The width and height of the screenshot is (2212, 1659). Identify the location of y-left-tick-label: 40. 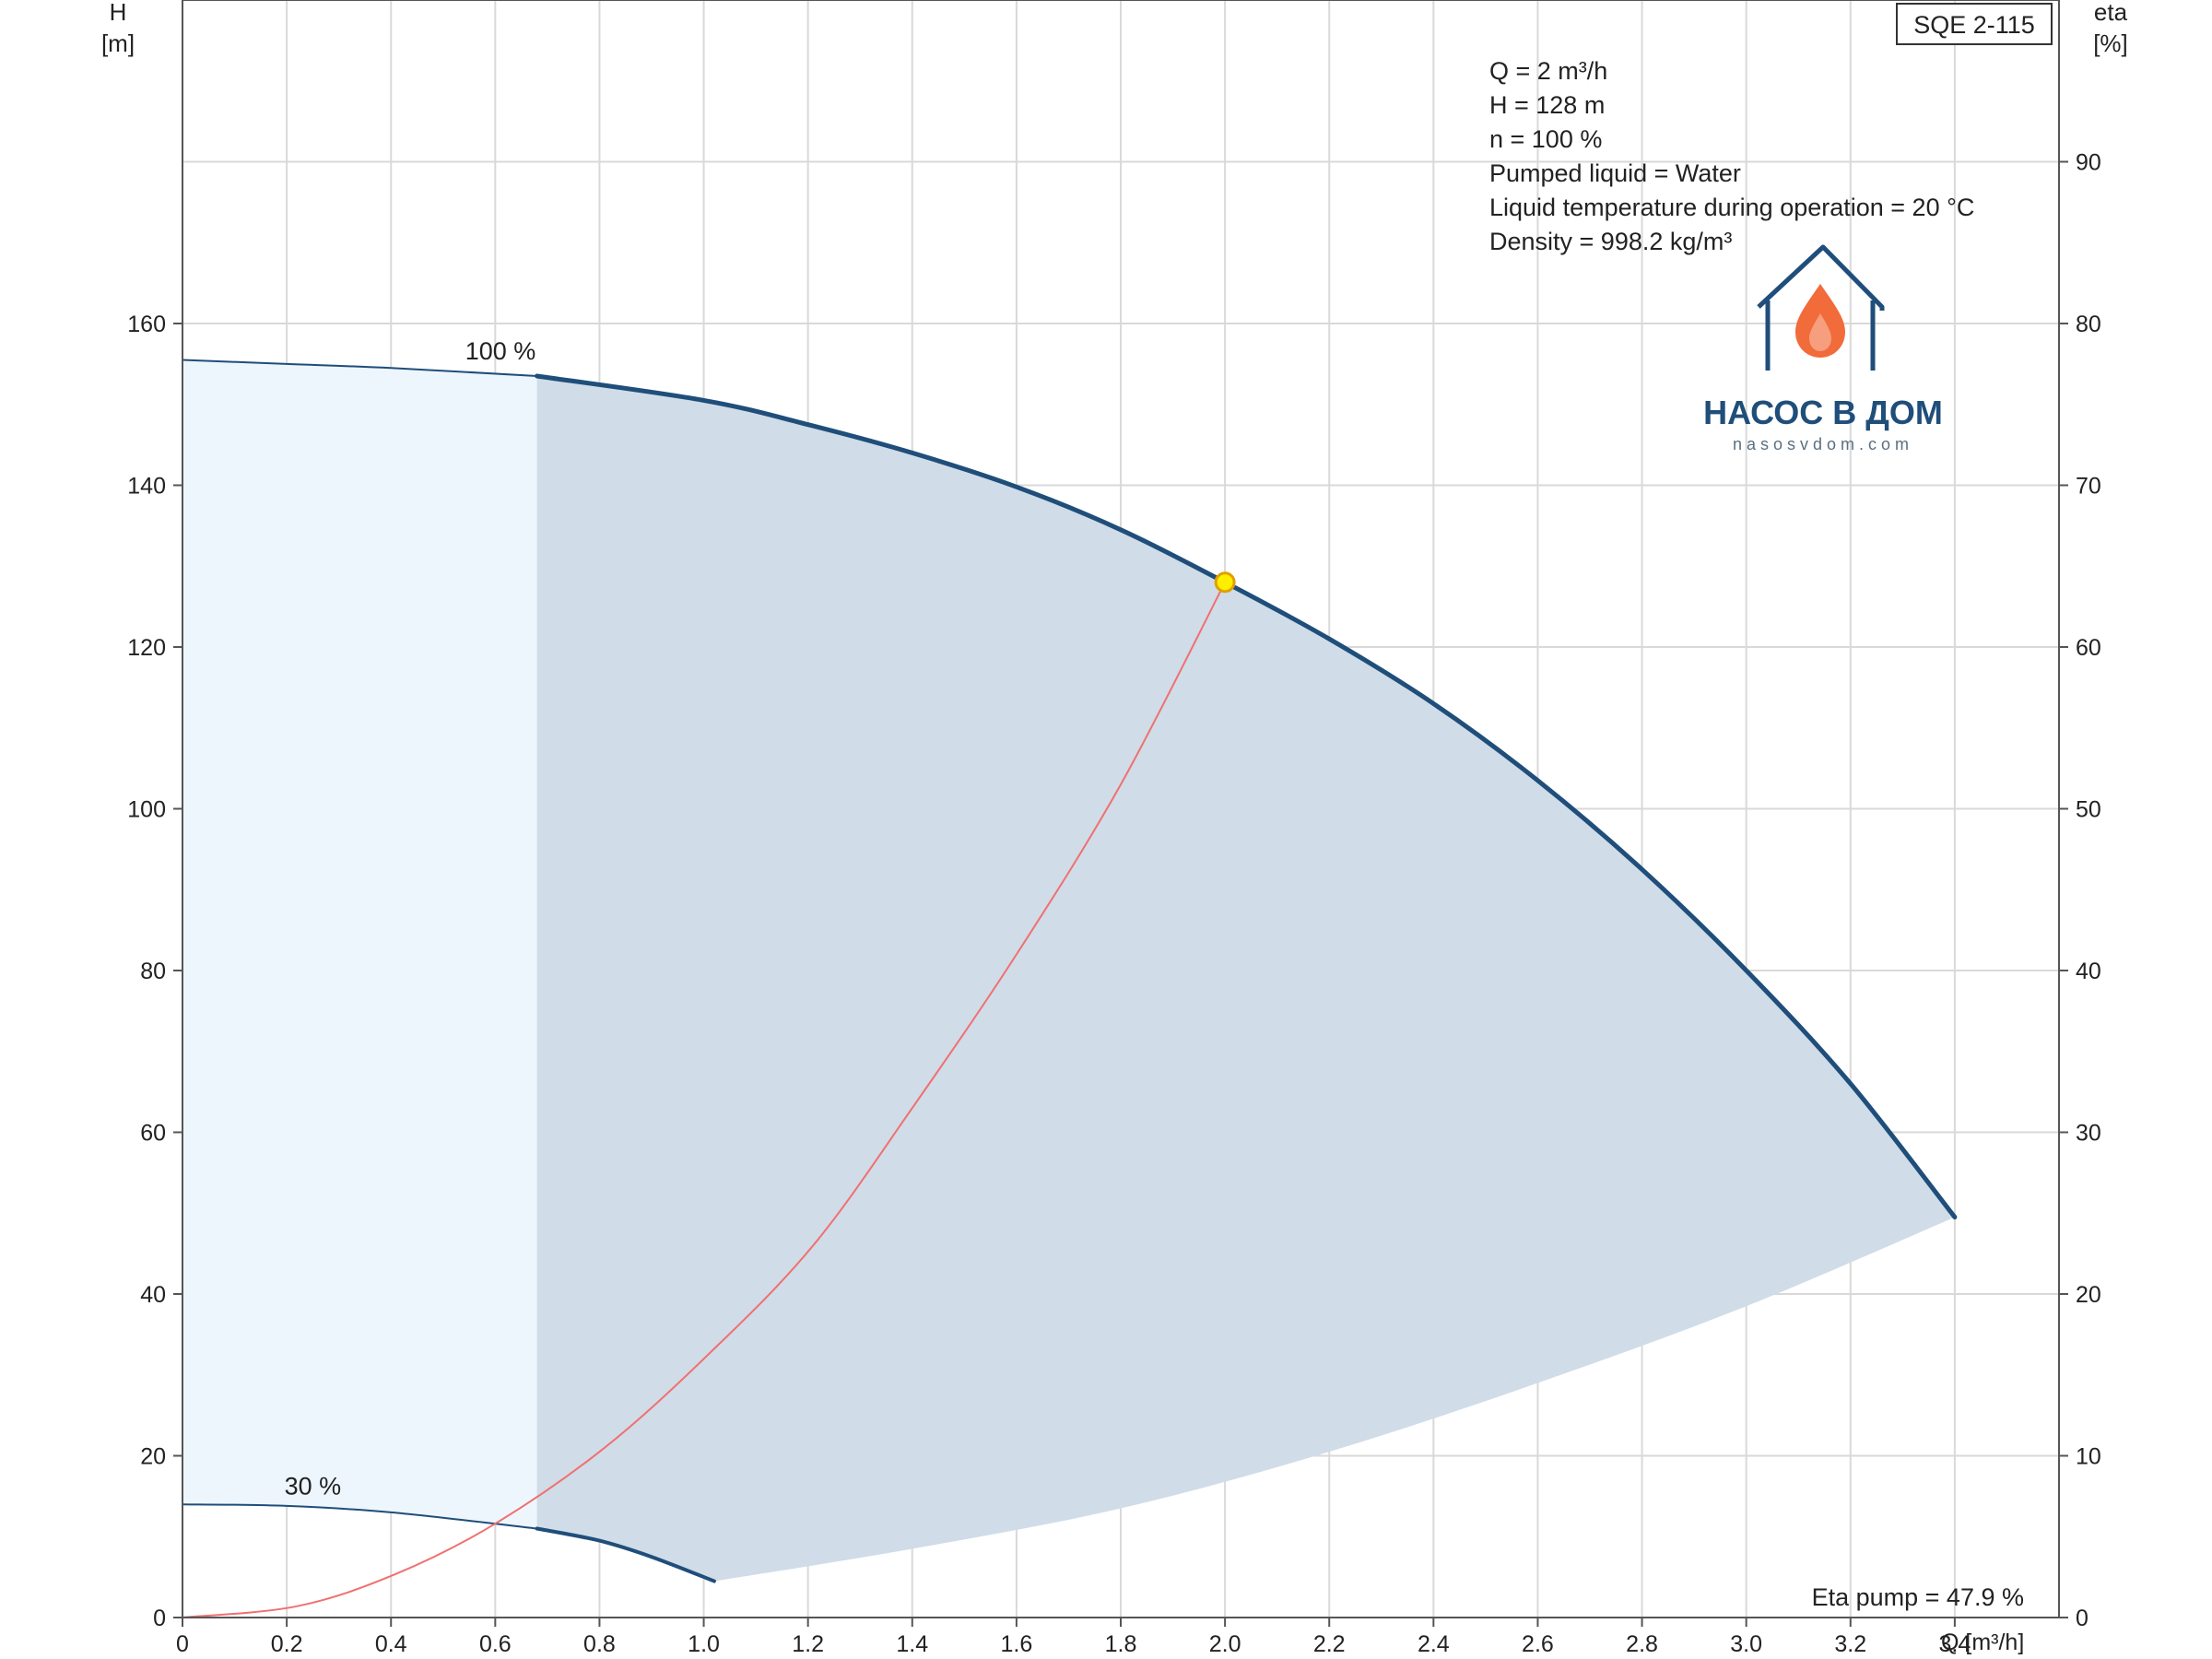
(153, 1295).